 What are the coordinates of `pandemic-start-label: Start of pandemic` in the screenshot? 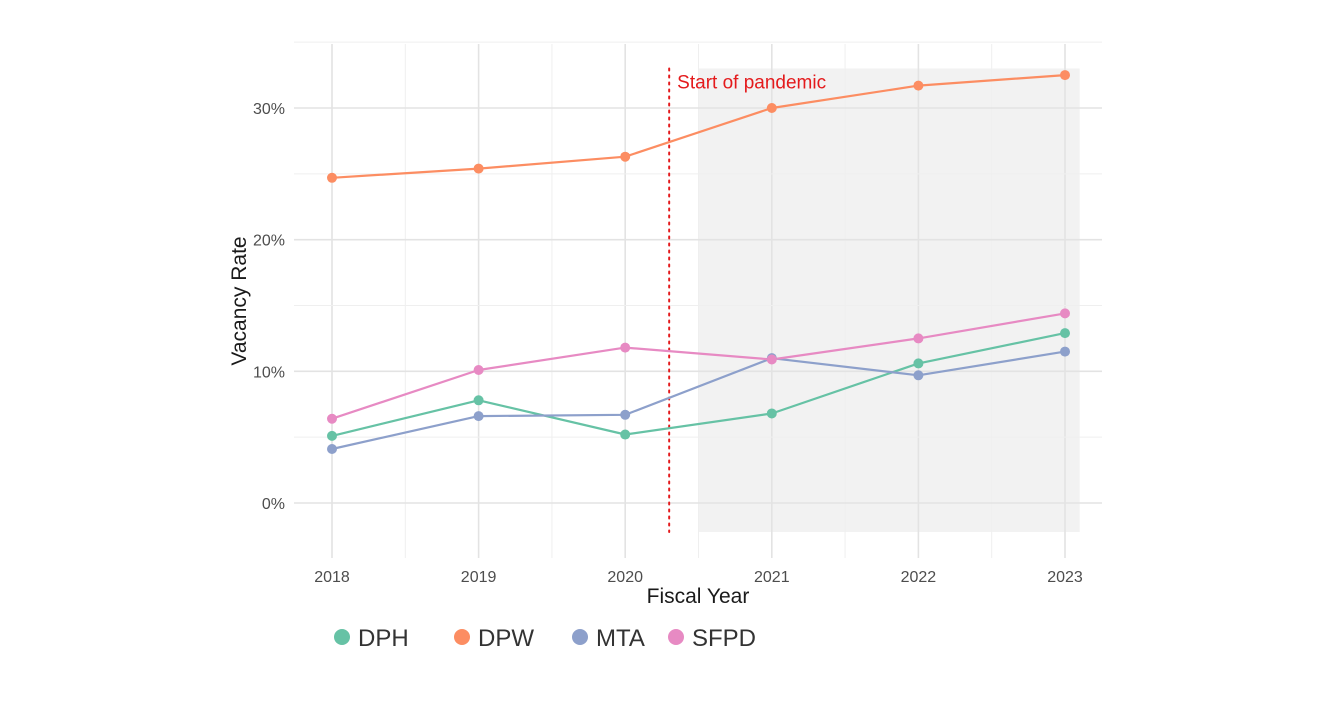 It's located at (751, 83).